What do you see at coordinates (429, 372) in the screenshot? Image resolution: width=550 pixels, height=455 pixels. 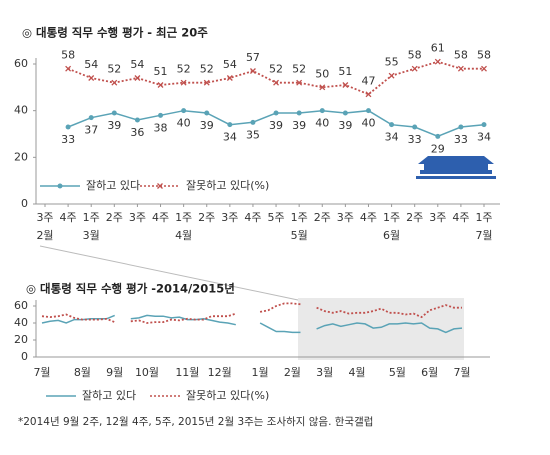 I see `x-tick-label: 6월` at bounding box center [429, 372].